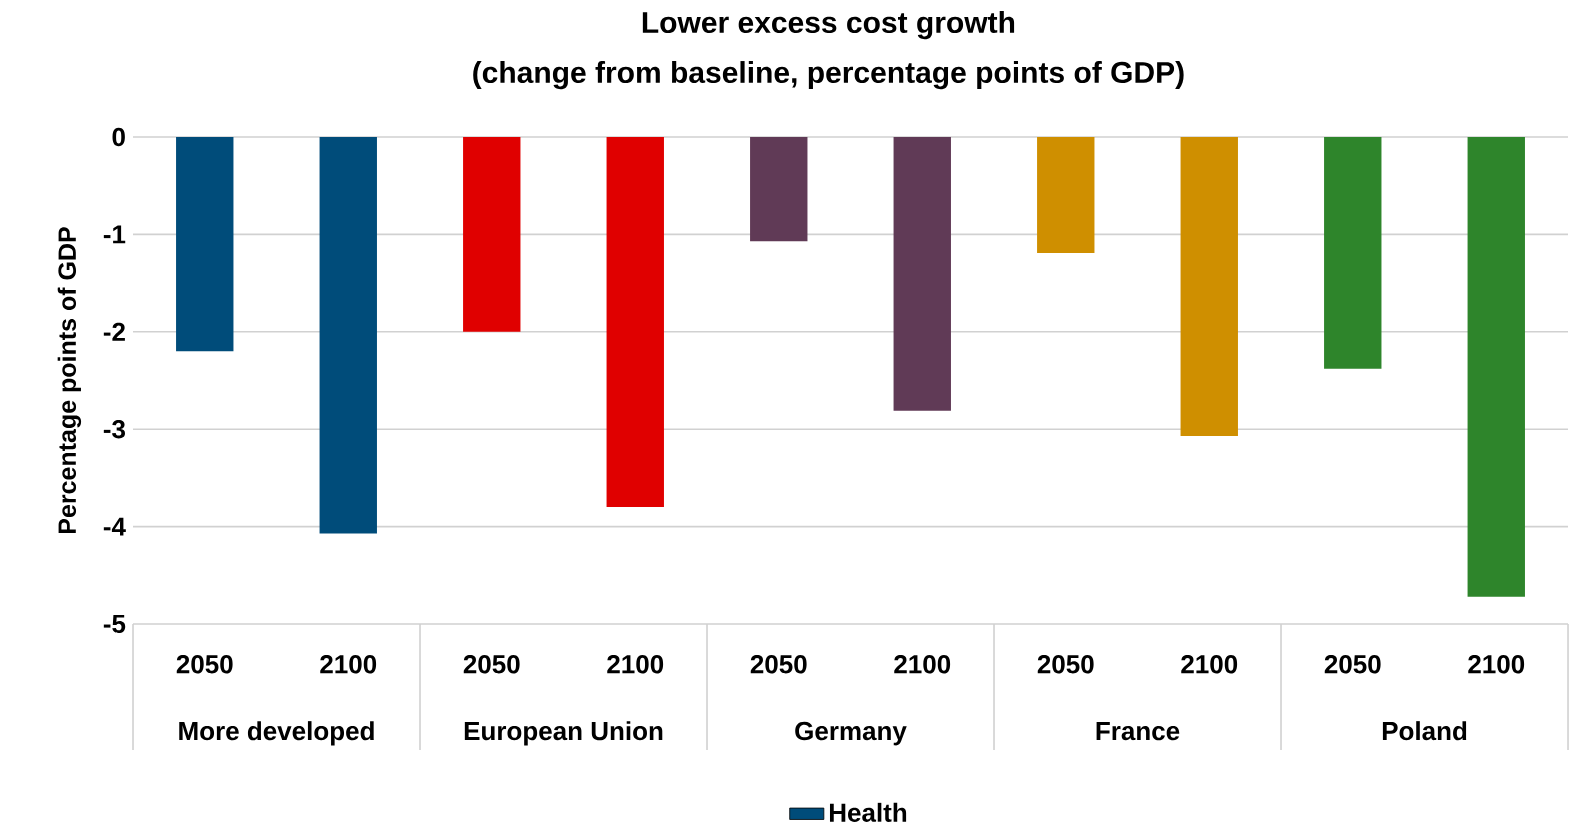  What do you see at coordinates (114, 429) in the screenshot?
I see `y-tick-label: -3` at bounding box center [114, 429].